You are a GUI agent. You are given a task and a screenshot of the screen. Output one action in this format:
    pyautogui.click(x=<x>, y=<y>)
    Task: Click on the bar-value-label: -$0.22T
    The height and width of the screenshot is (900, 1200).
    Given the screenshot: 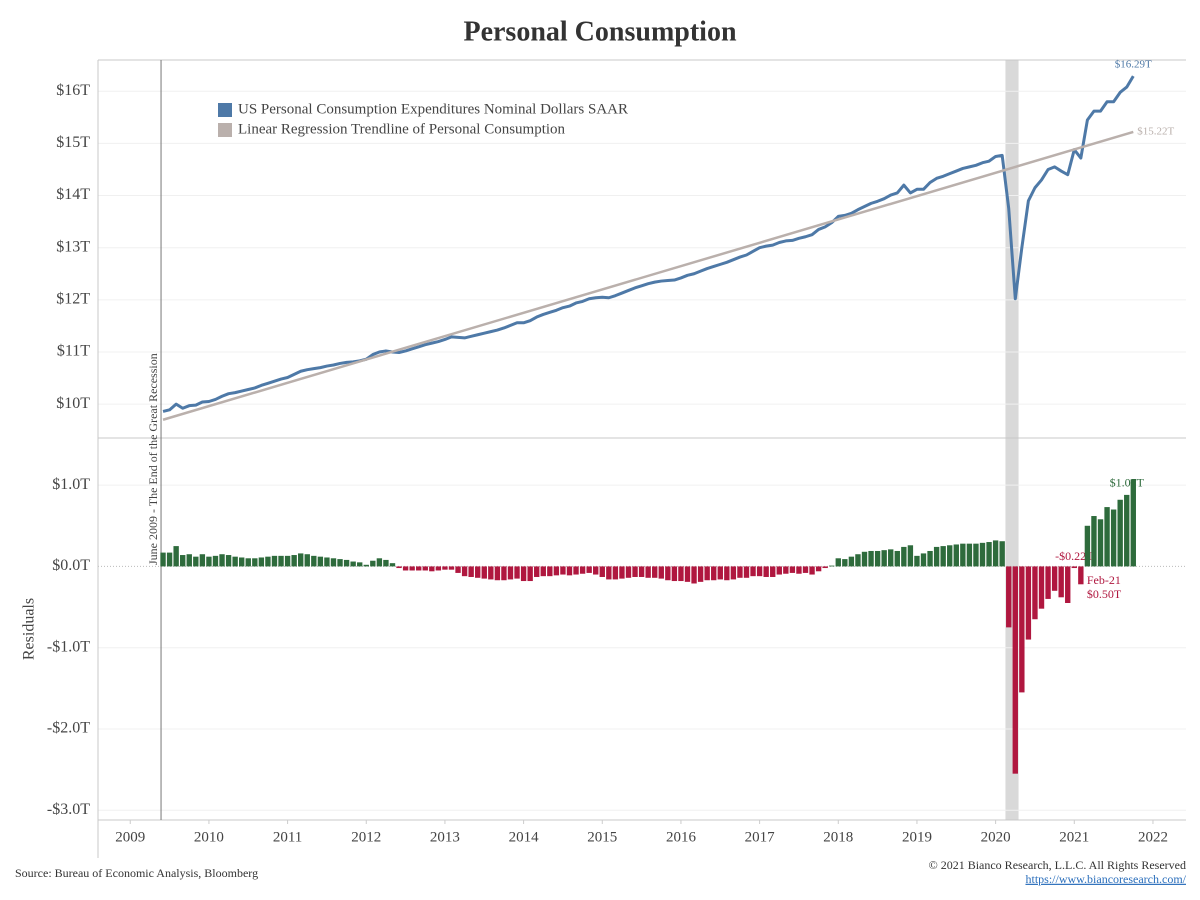 What is the action you would take?
    pyautogui.click(x=1074, y=556)
    